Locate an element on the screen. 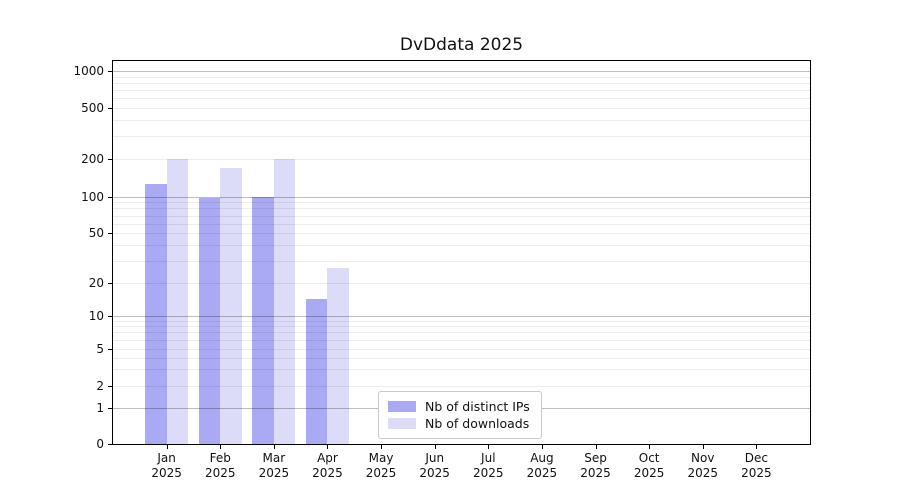  x-axis-tick-label: Dec 2025 is located at coordinates (756, 465).